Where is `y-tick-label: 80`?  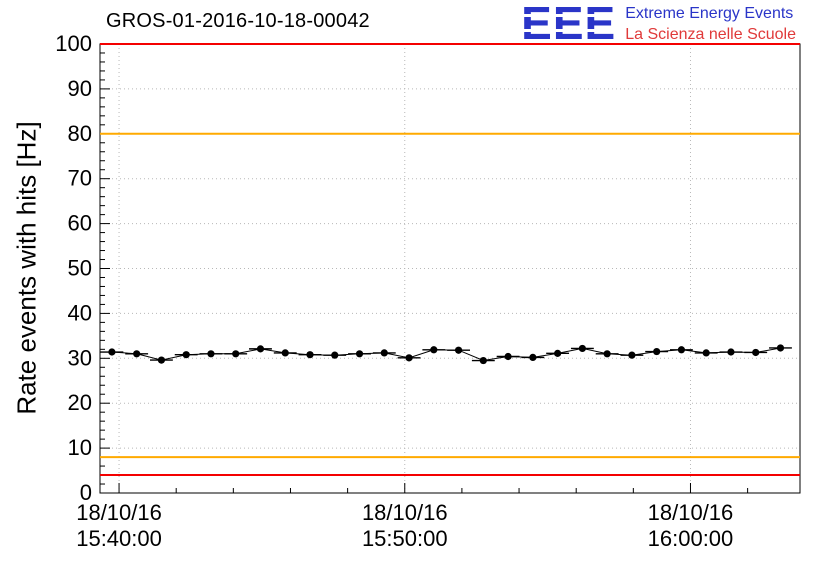 y-tick-label: 80 is located at coordinates (80, 133).